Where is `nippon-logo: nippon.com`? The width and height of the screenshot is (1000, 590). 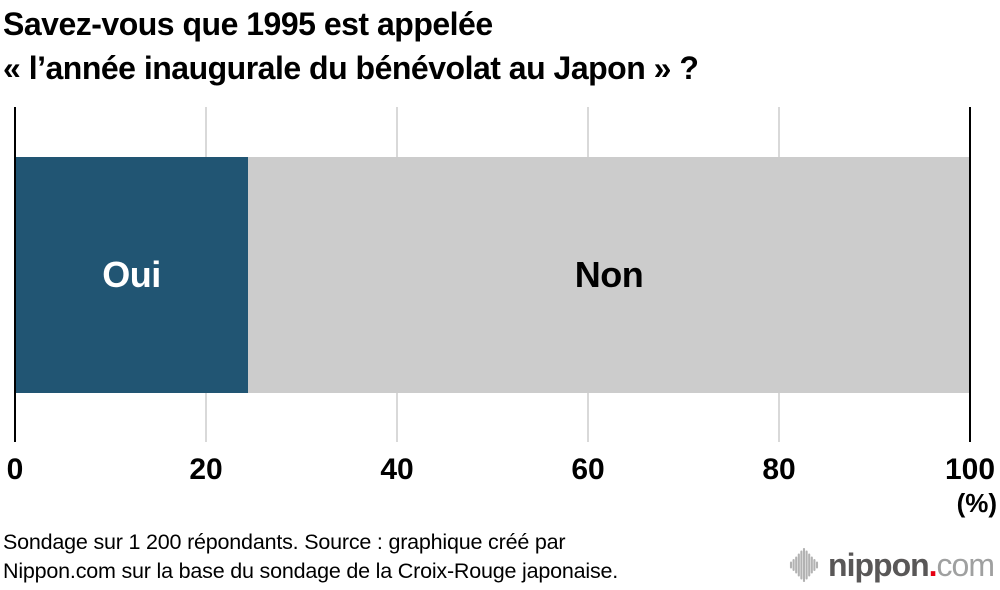
nippon-logo: nippon.com is located at coordinates (892, 565).